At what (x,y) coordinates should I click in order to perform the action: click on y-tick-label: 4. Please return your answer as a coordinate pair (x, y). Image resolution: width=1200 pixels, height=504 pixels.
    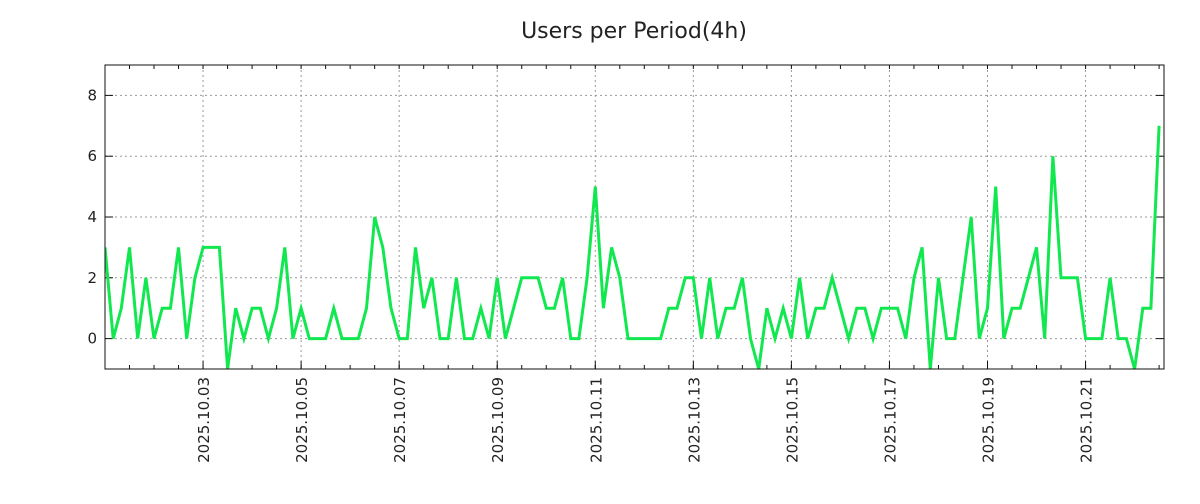
    Looking at the image, I should click on (92, 217).